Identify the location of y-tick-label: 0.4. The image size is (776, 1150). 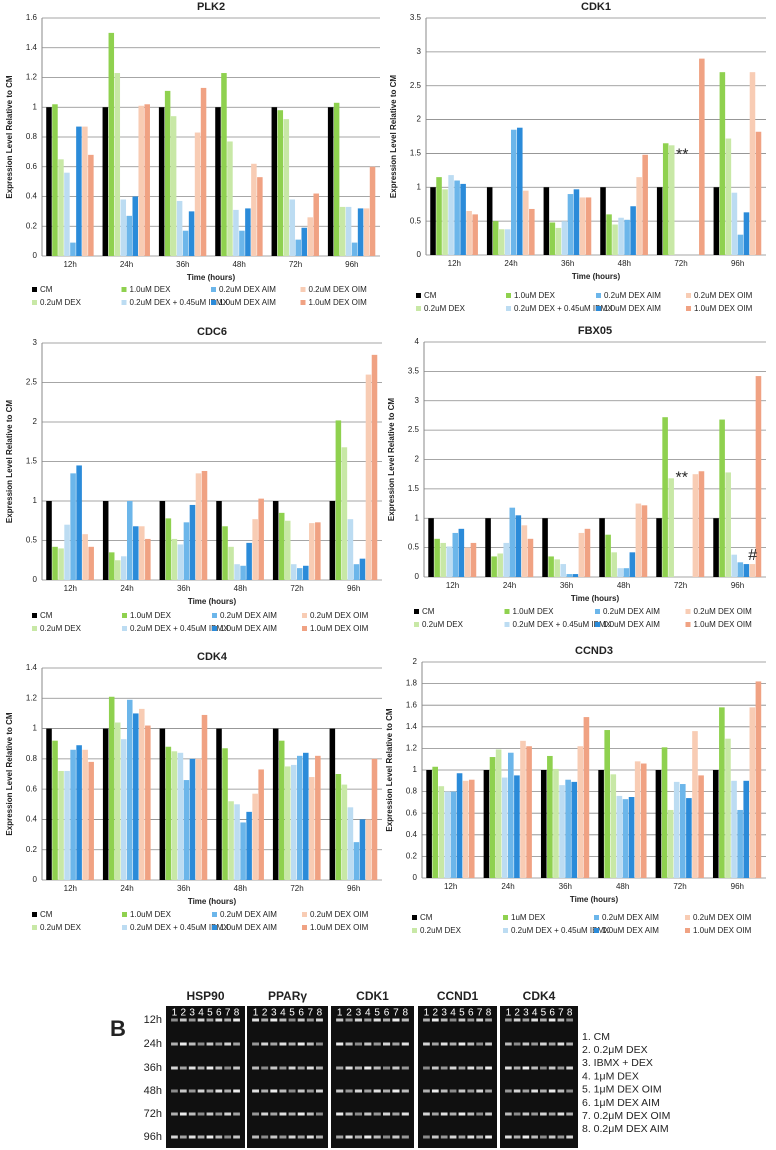
(32, 196).